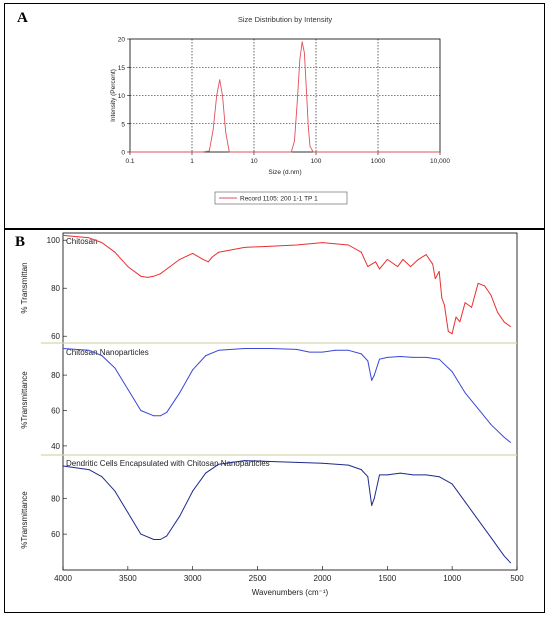 The height and width of the screenshot is (617, 550). What do you see at coordinates (82, 241) in the screenshot?
I see `chart-b-spectrum-label: Chitosan` at bounding box center [82, 241].